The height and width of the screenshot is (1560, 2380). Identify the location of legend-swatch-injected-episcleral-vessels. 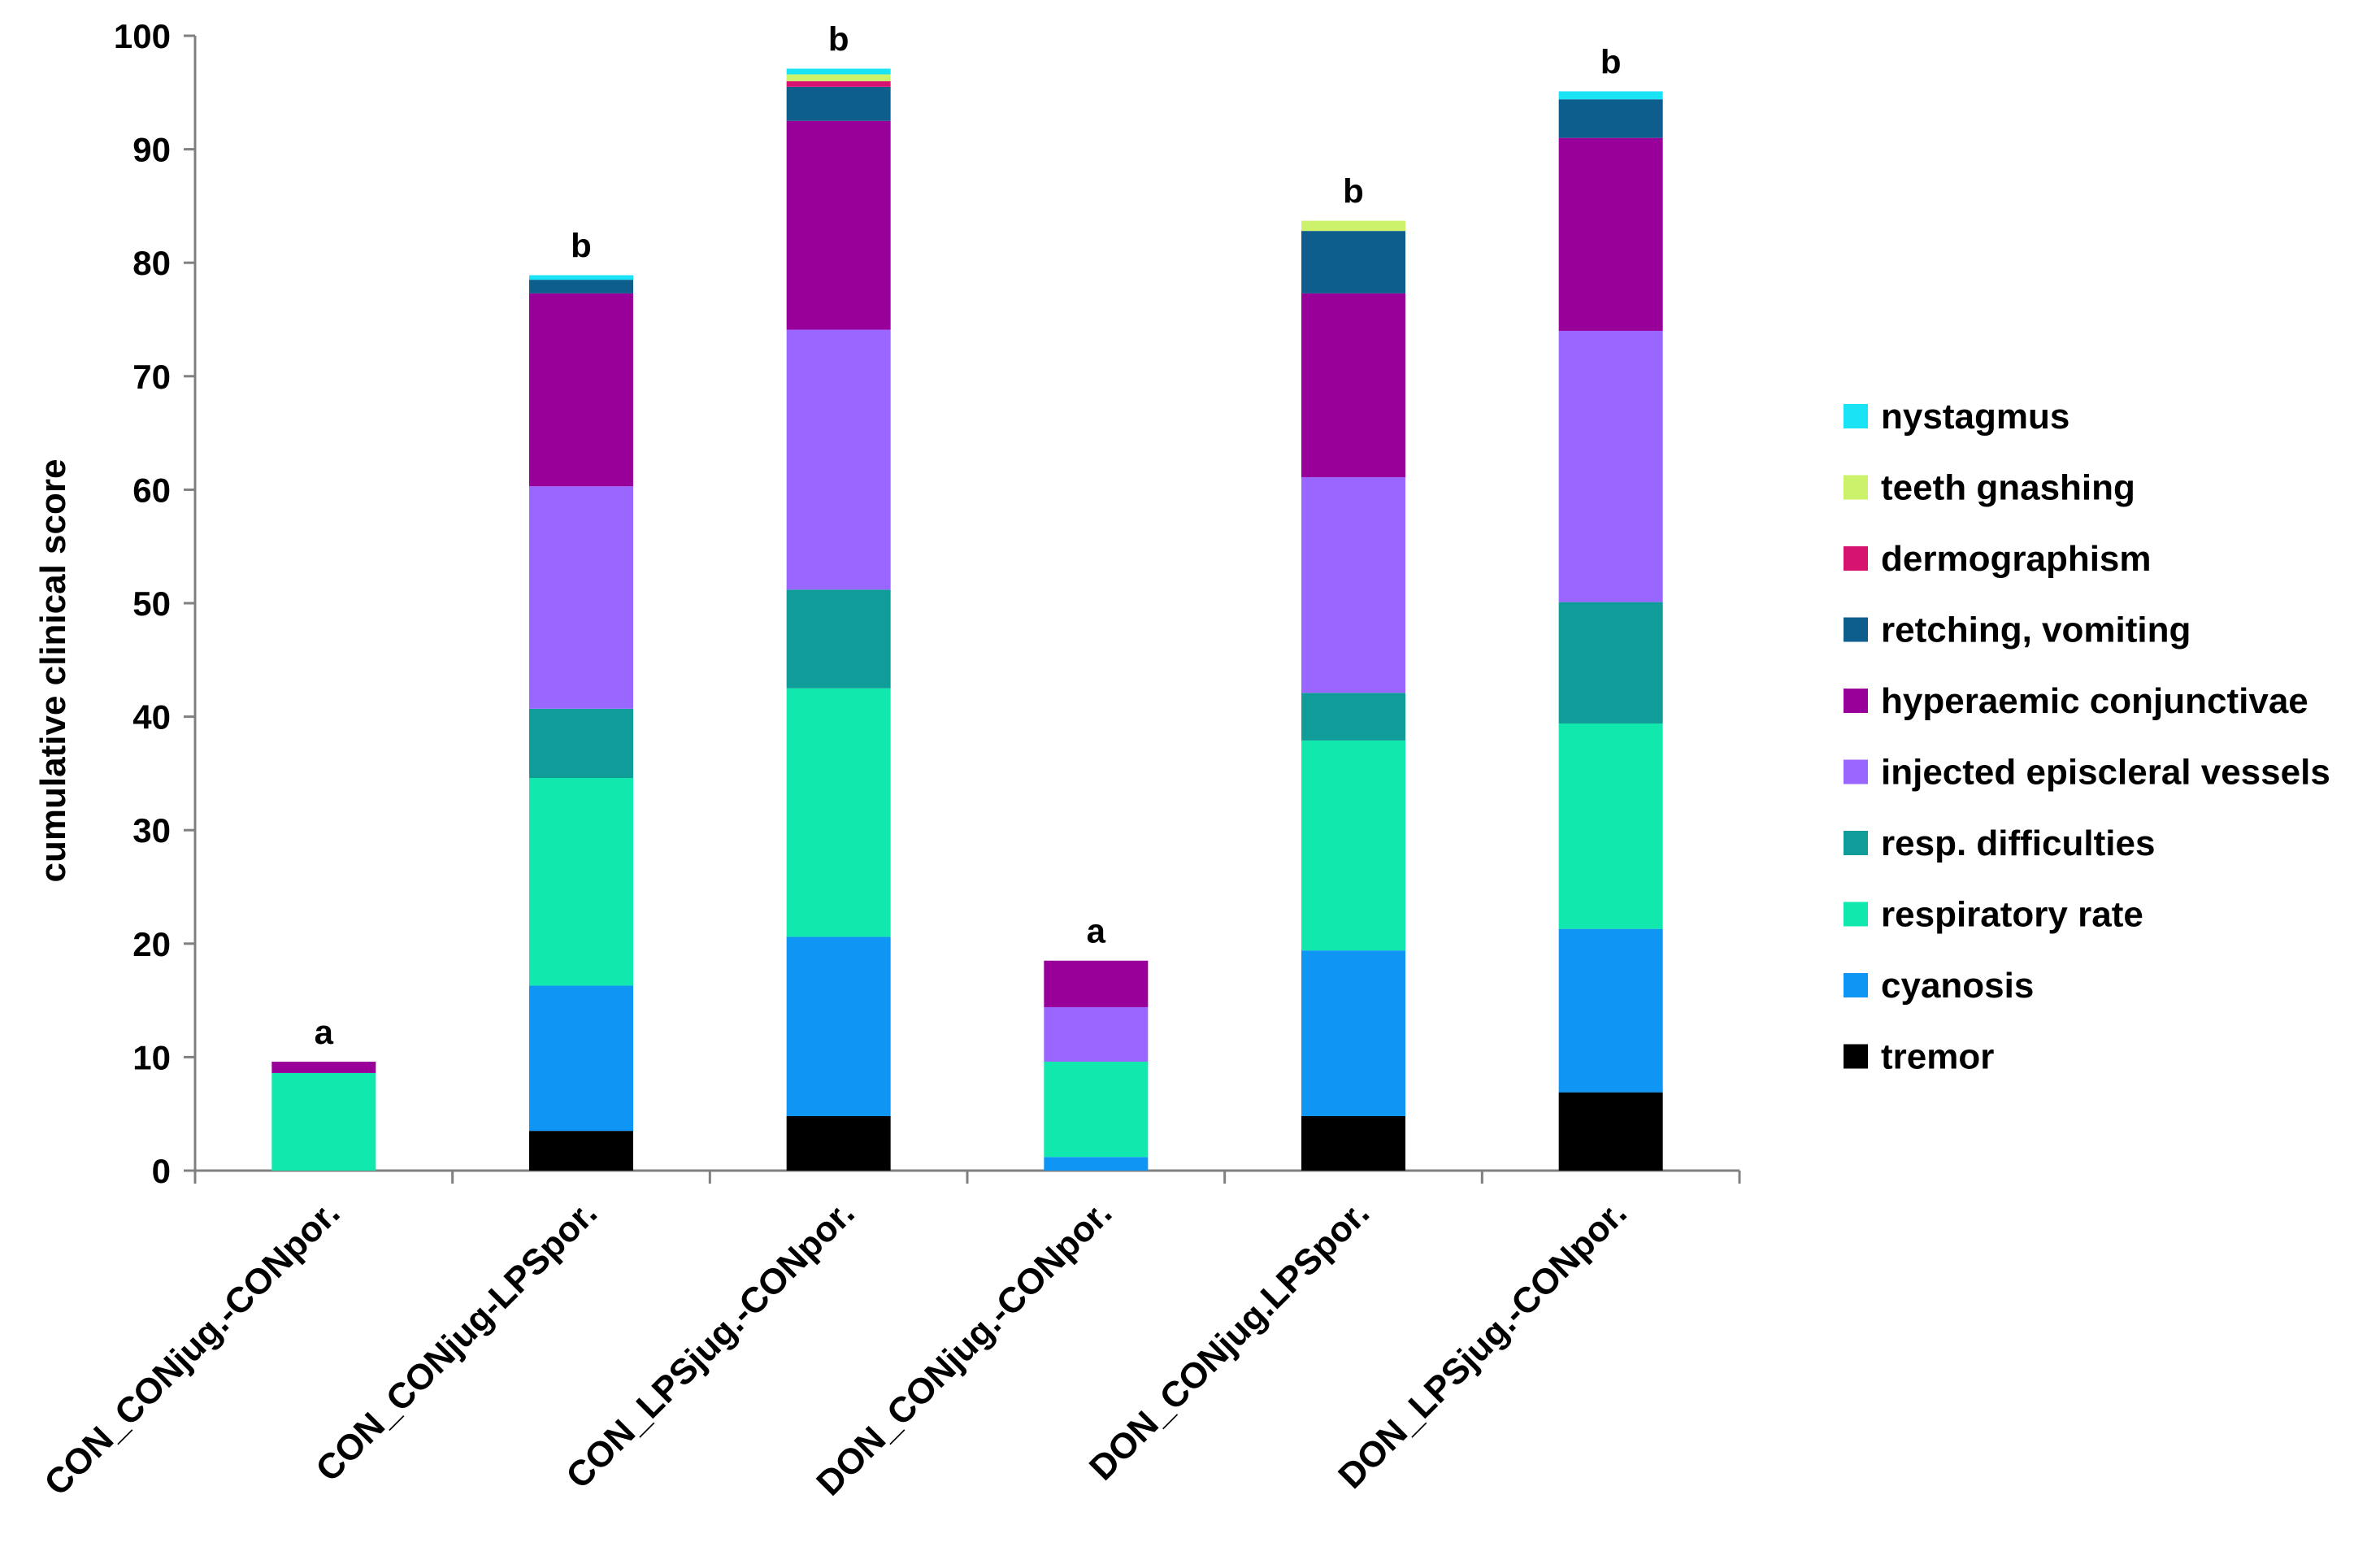
(1856, 771).